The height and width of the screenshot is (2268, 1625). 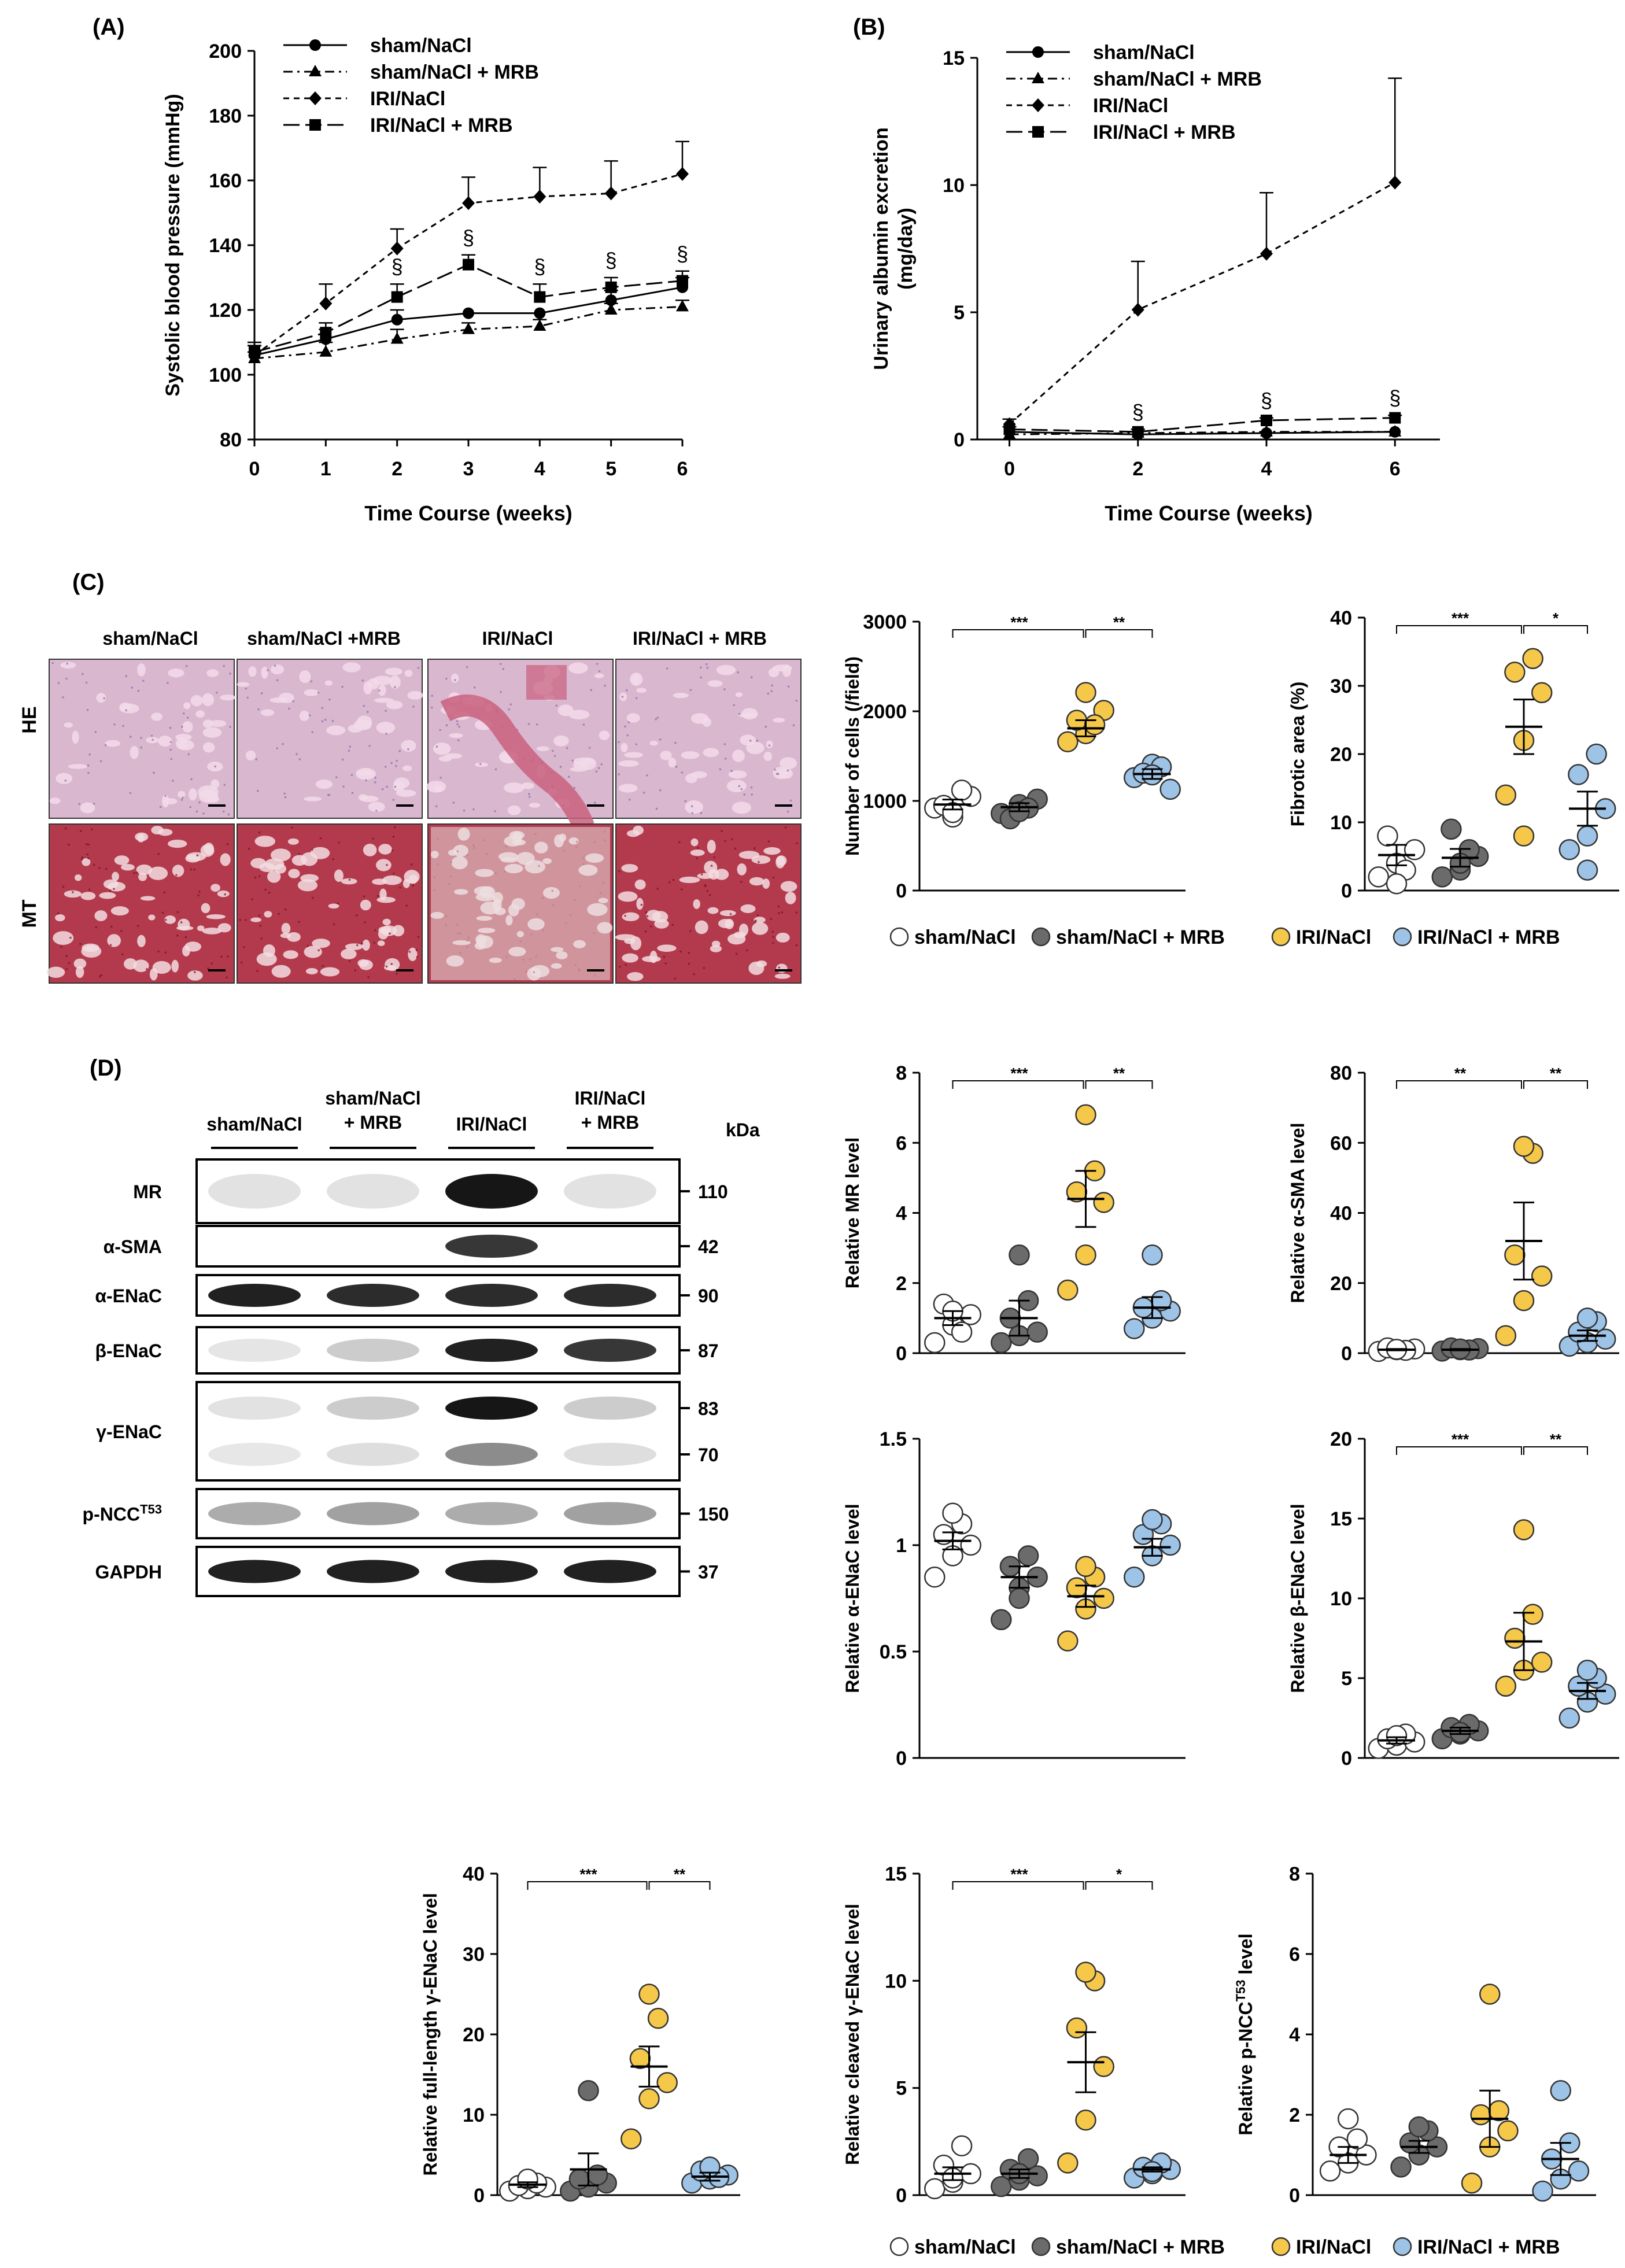 What do you see at coordinates (324, 638) in the screenshot?
I see `histo-col-label-2: sham/NaCl +MRB` at bounding box center [324, 638].